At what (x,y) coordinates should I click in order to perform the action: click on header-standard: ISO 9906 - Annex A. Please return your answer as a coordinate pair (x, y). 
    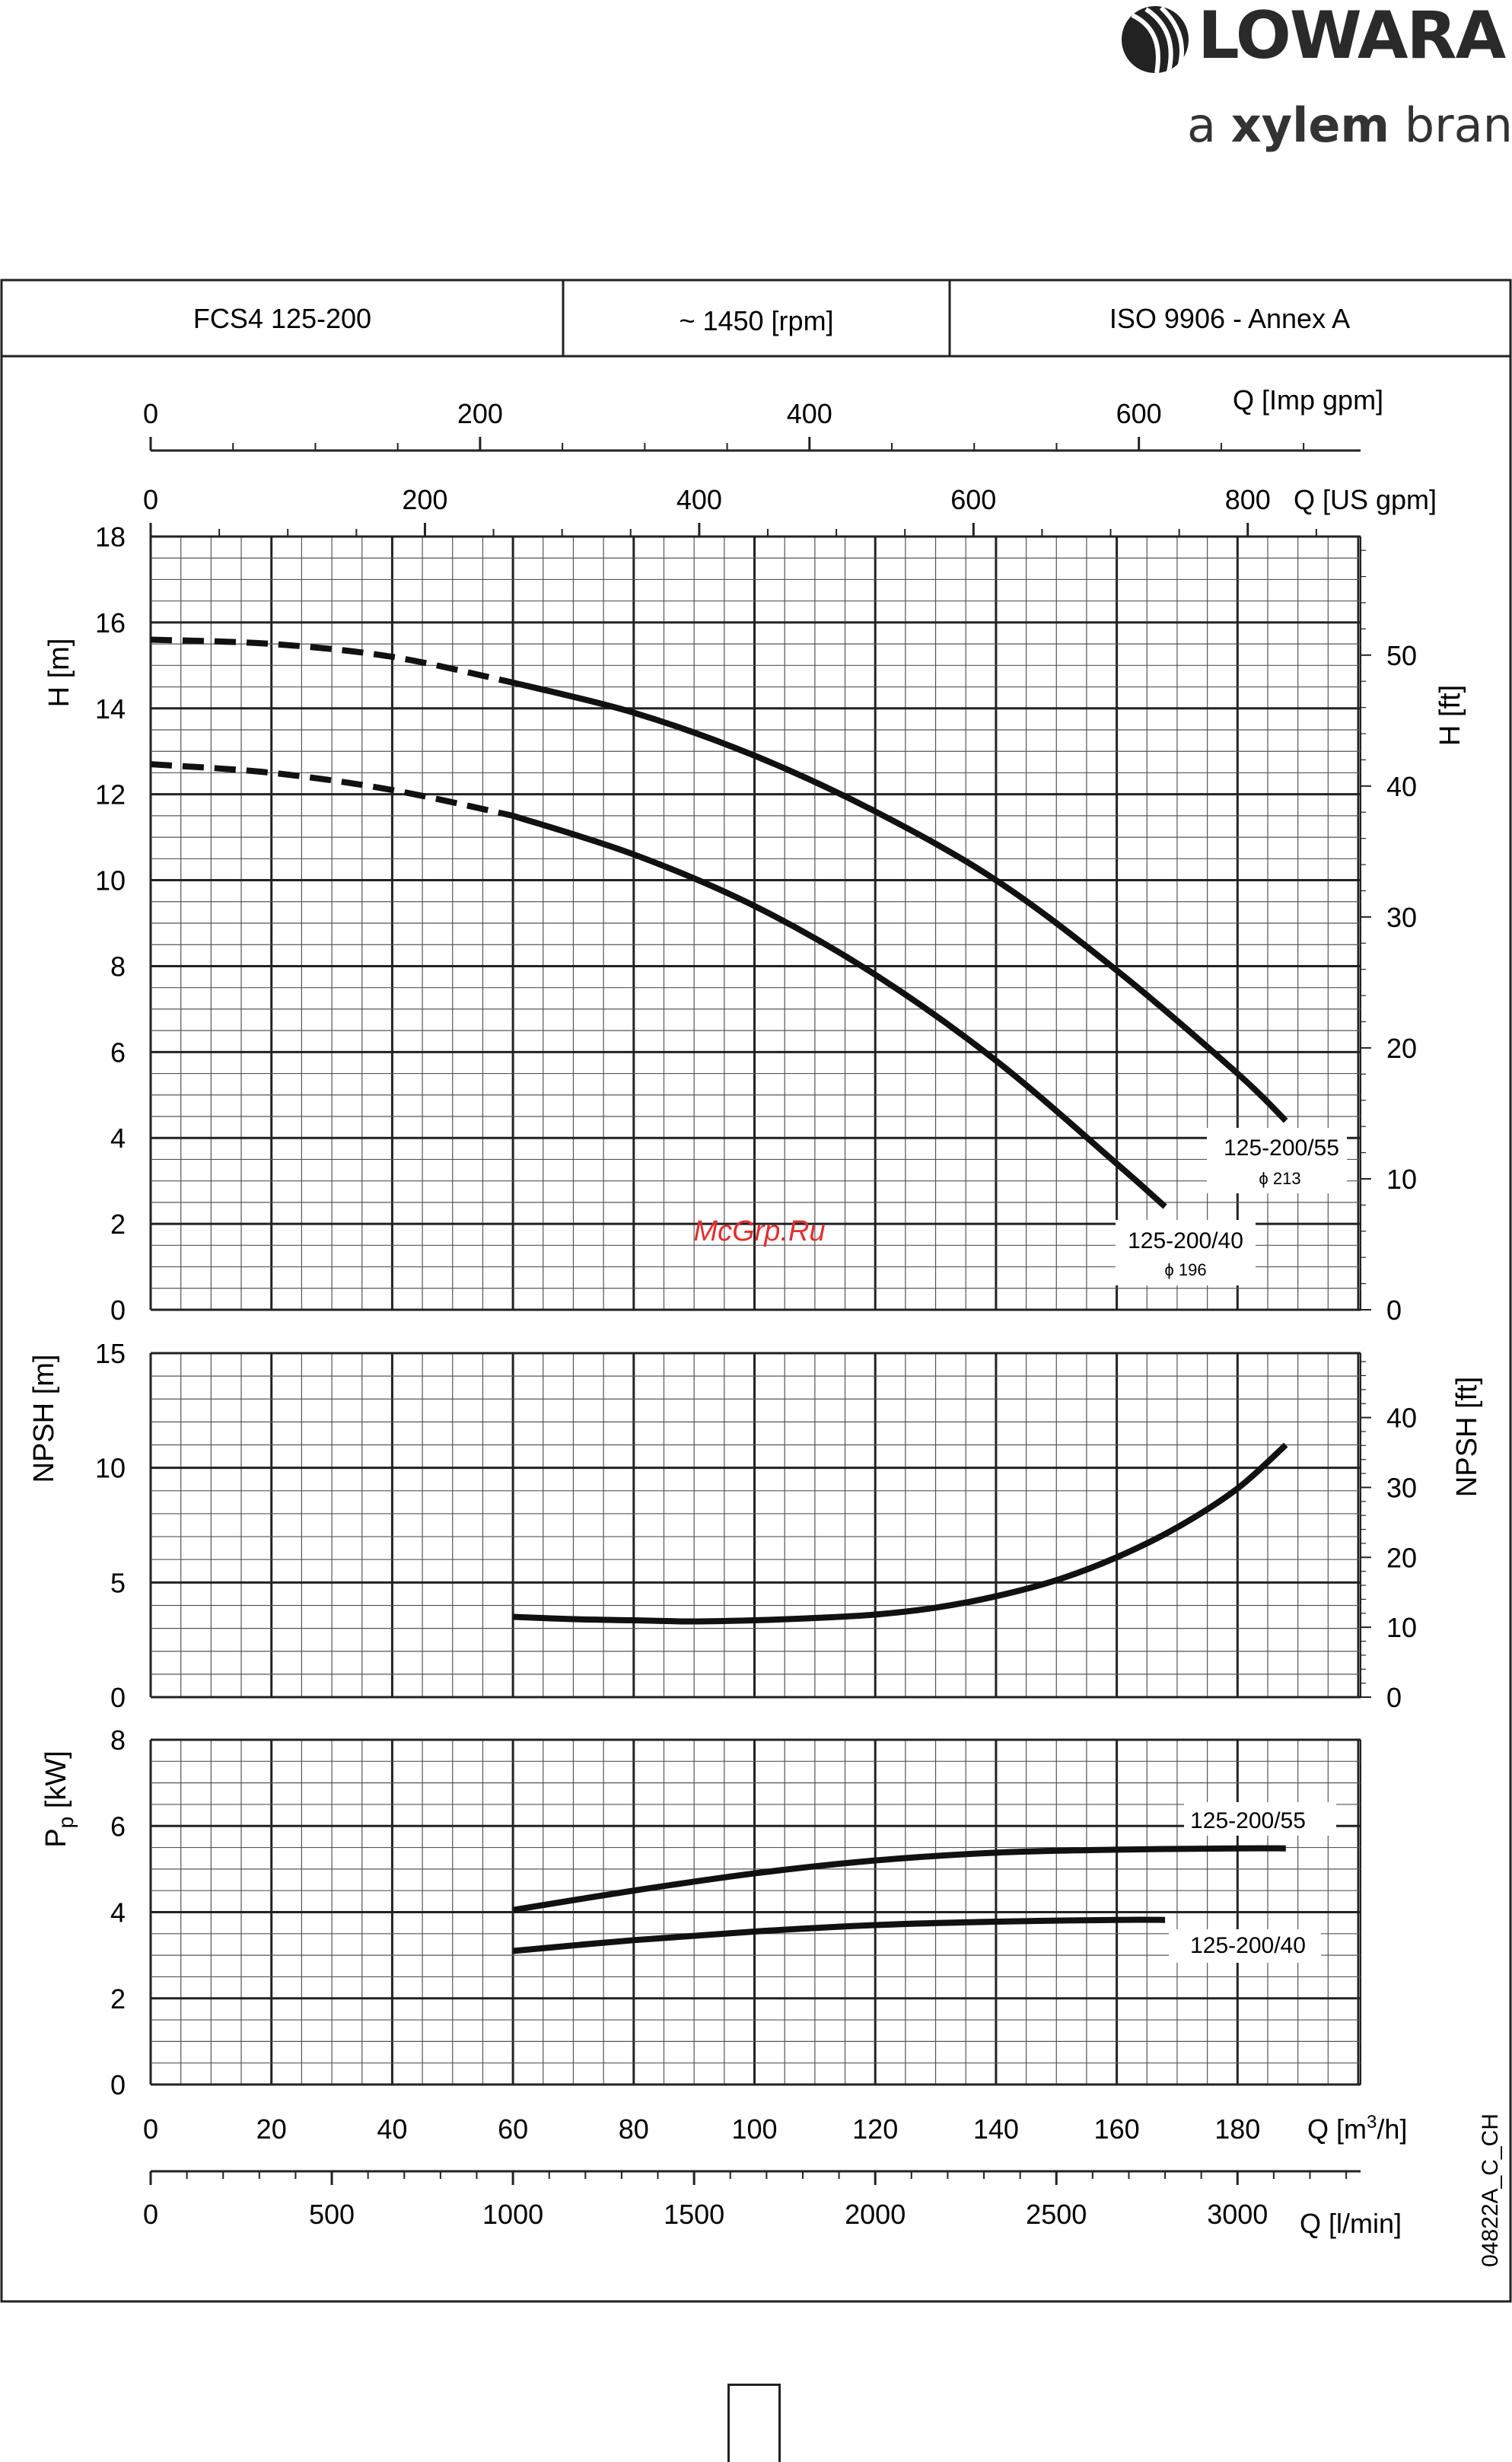
    Looking at the image, I should click on (1229, 318).